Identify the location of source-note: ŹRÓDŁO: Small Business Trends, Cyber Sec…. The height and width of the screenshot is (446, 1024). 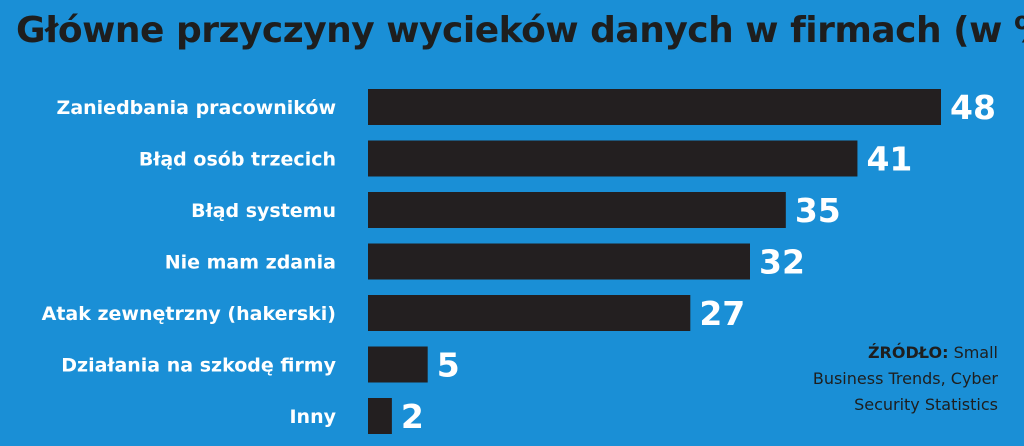
(905, 379).